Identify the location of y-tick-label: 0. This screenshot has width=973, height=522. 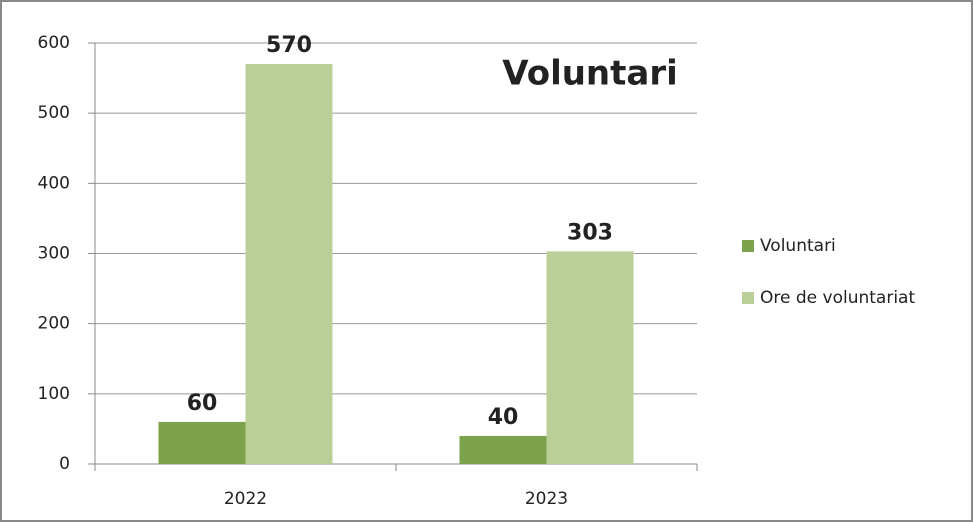
(64, 464).